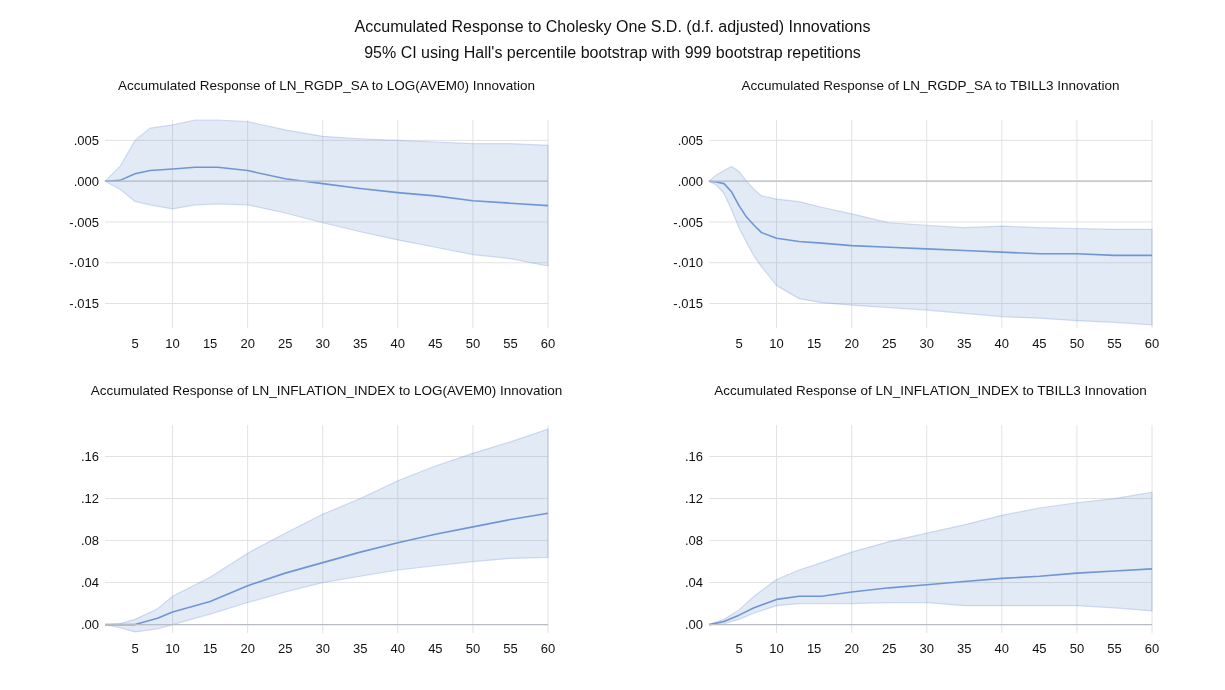 The height and width of the screenshot is (690, 1225). Describe the element at coordinates (326, 85) in the screenshot. I see `chart-title: Accumulated Response of LN_RGDP_SA to LOG(AVEM0) Innovation` at that location.